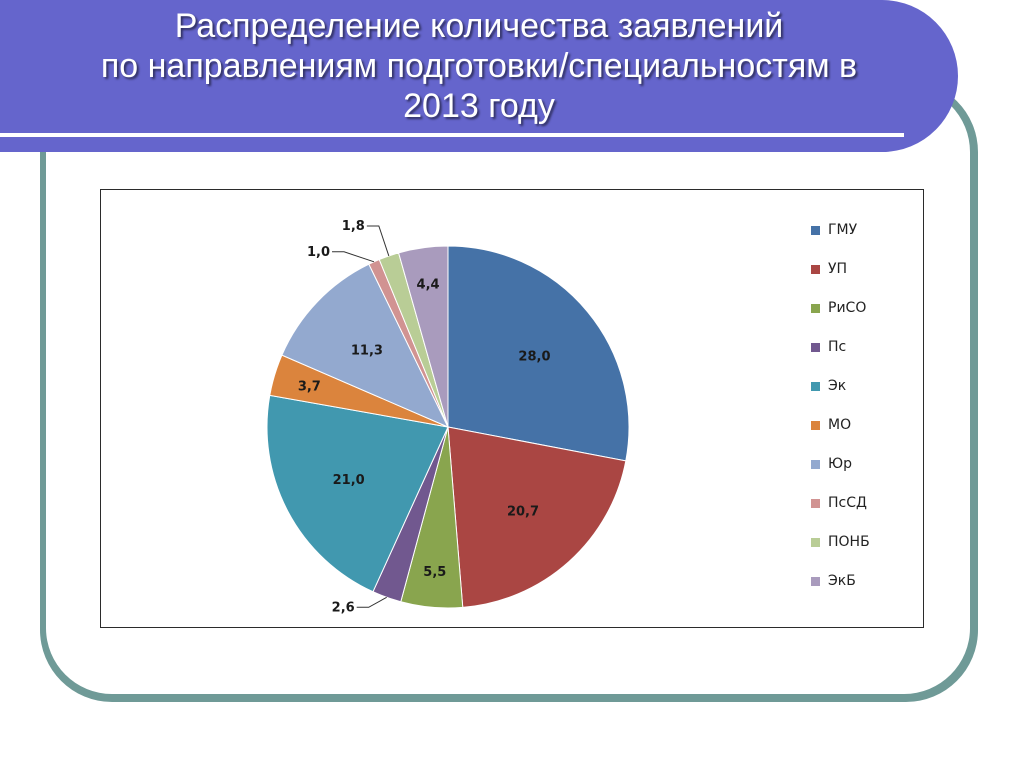  I want to click on legend-label: РиСО, so click(847, 308).